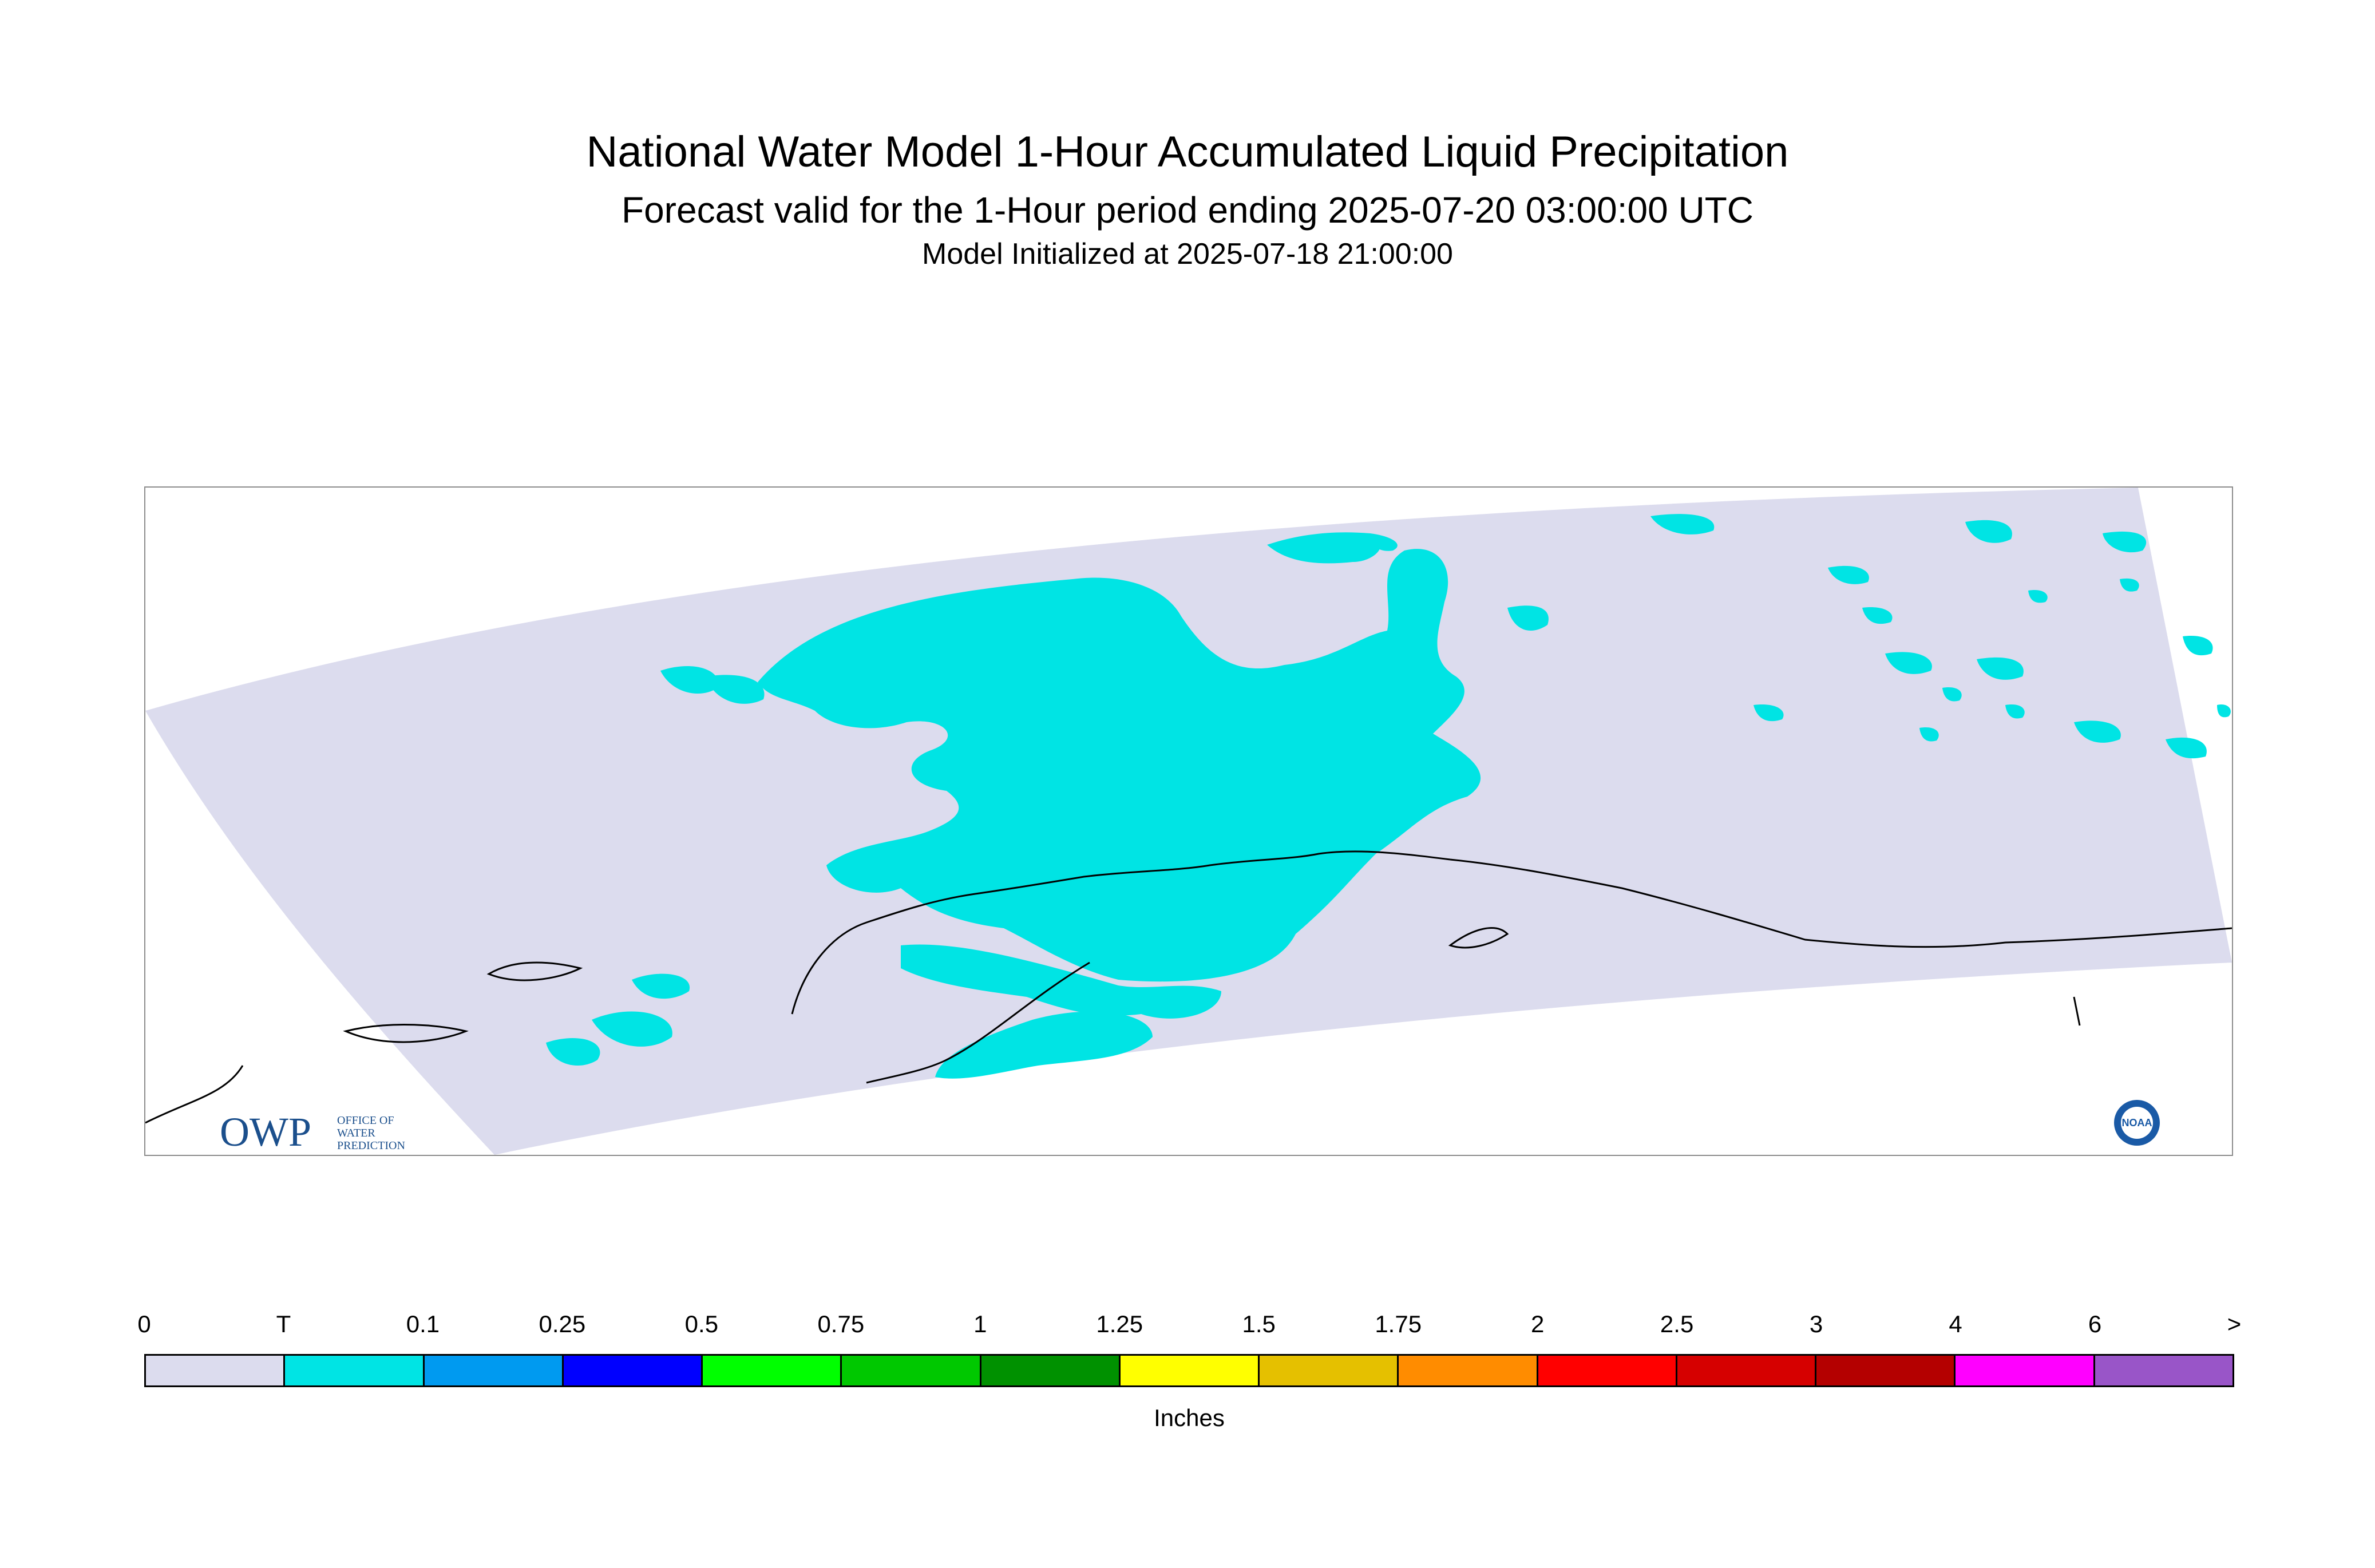 This screenshot has height=1568, width=2375. I want to click on owp-logo-line1: OFFICE OF, so click(365, 1120).